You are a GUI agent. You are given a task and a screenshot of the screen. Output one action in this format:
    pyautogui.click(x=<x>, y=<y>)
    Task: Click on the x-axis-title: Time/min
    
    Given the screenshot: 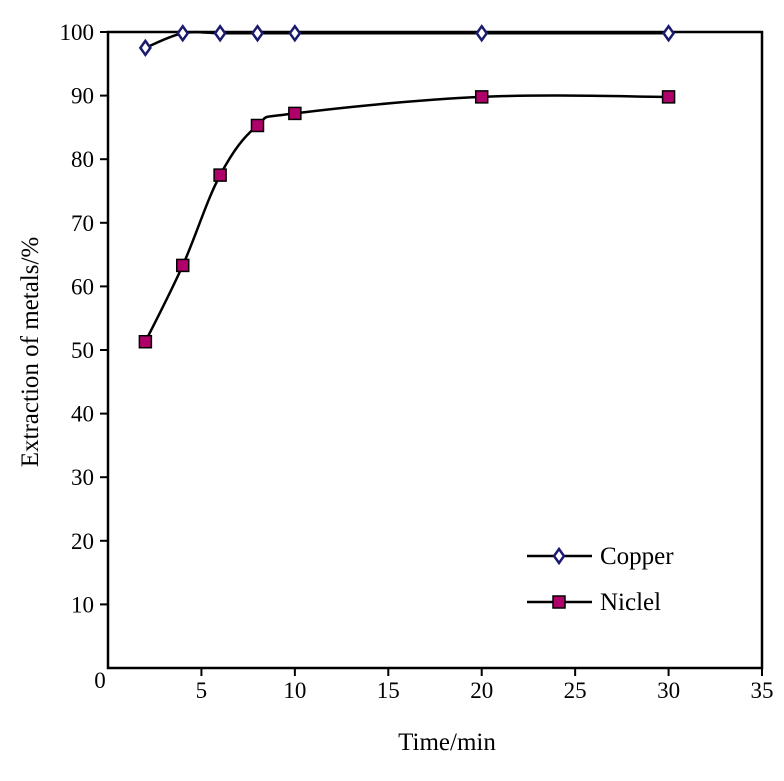 What is the action you would take?
    pyautogui.click(x=447, y=742)
    